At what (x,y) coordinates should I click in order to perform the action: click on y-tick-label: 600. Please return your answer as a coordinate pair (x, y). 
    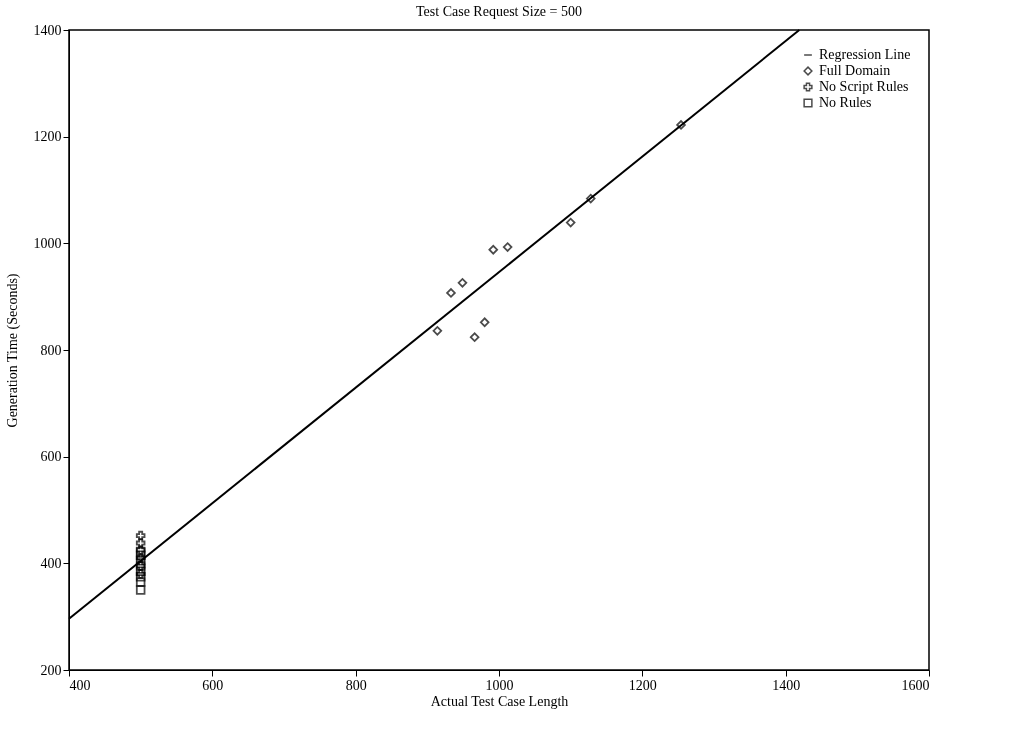
    Looking at the image, I should click on (51, 457).